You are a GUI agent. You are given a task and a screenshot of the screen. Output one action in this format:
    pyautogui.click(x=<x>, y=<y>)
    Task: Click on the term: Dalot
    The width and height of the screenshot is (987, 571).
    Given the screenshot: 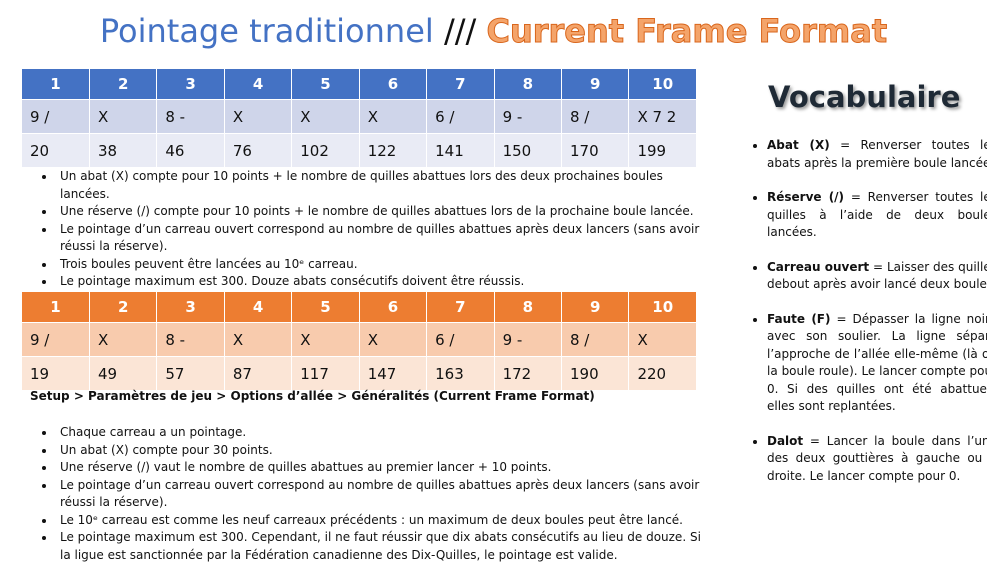 What is the action you would take?
    pyautogui.click(x=785, y=440)
    